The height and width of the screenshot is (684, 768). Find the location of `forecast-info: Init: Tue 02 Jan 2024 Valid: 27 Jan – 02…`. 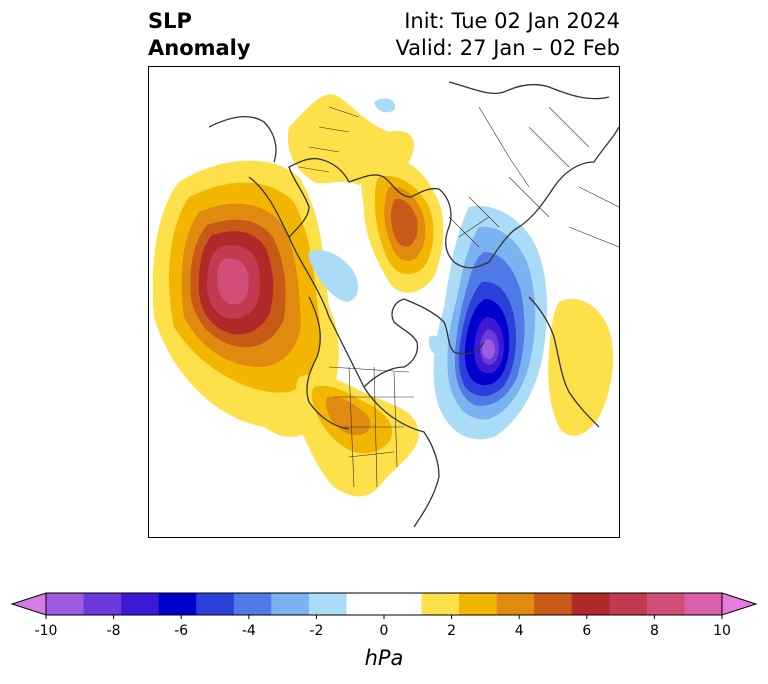

forecast-info: Init: Tue 02 Jan 2024 Valid: 27 Jan – 02… is located at coordinates (507, 35).